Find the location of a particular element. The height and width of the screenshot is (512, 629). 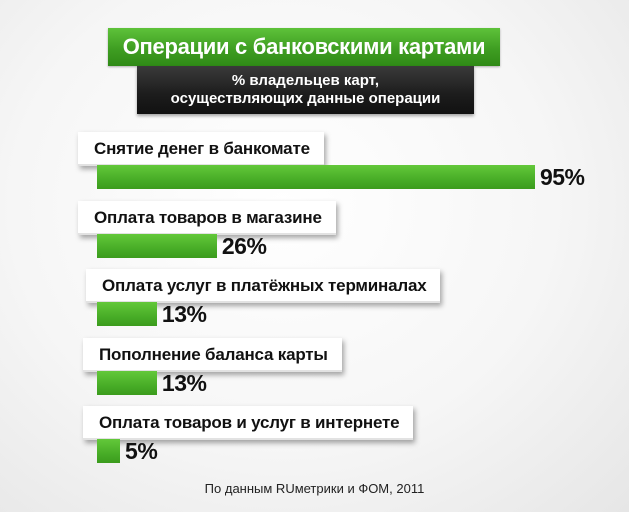

chart-title: Операции с банковскими картами is located at coordinates (304, 47).